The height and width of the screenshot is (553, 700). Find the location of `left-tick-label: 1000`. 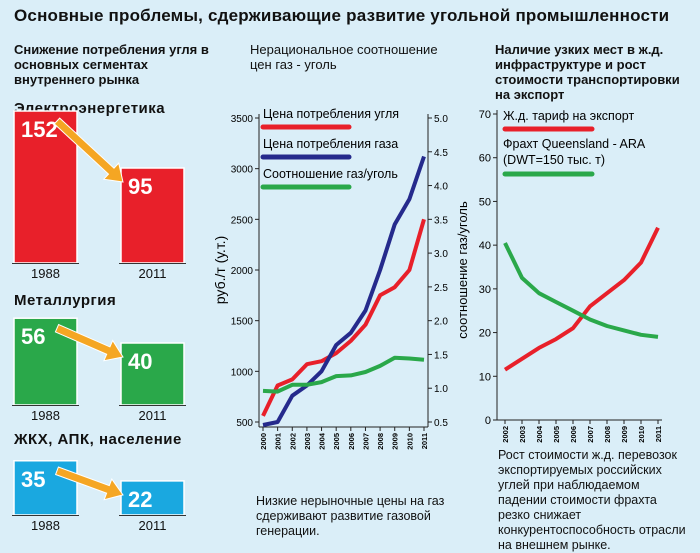

left-tick-label: 1000 is located at coordinates (242, 372).